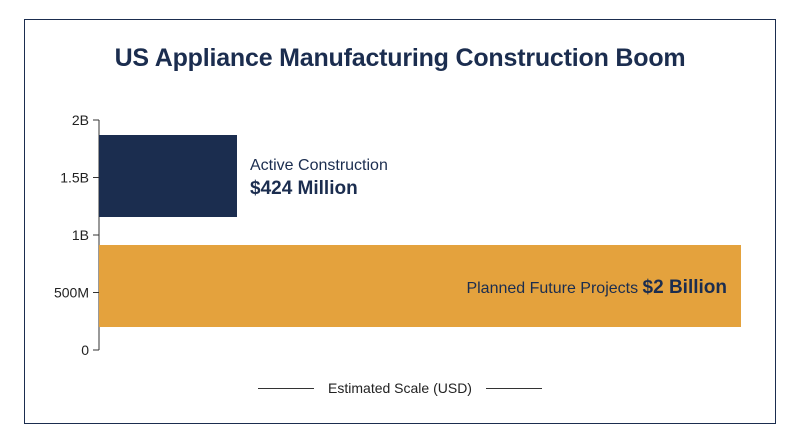 Image resolution: width=800 pixels, height=447 pixels. I want to click on bar-planned-future-projects, so click(420, 286).